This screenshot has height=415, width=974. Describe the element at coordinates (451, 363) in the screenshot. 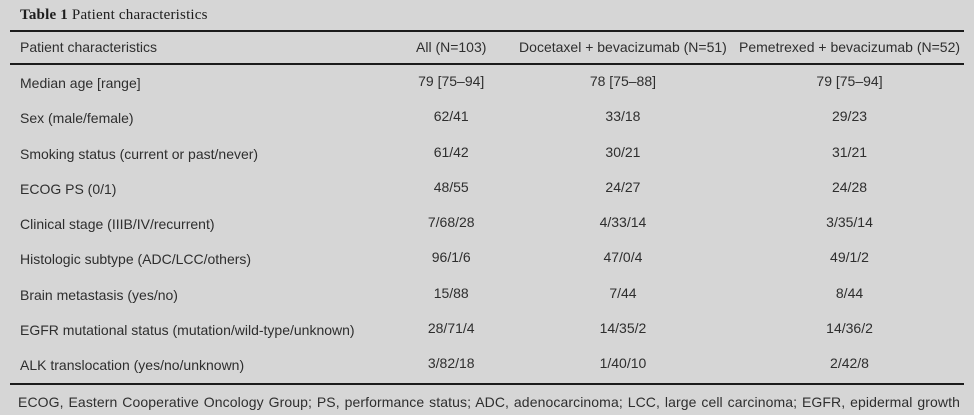

I see `value-cell-all: 3/82/18` at that location.